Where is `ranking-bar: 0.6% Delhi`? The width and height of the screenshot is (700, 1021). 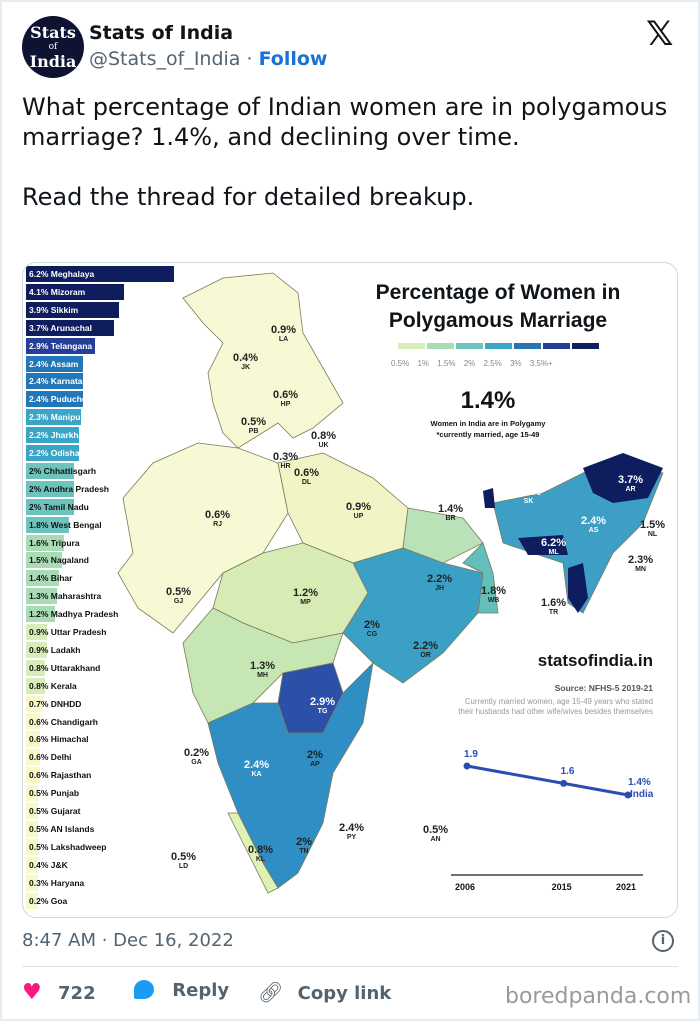 ranking-bar: 0.6% Delhi is located at coordinates (49, 757).